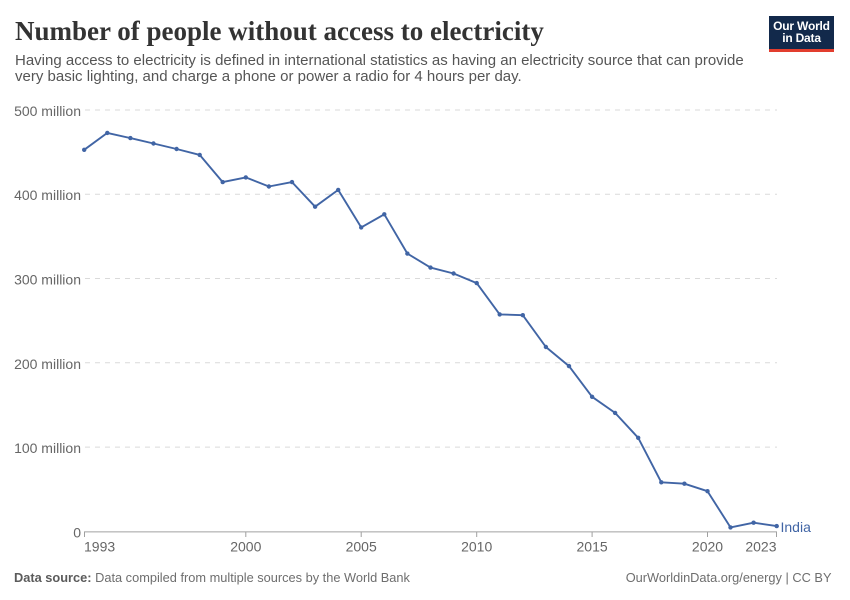  Describe the element at coordinates (99, 546) in the screenshot. I see `svg-text: 1993` at that location.